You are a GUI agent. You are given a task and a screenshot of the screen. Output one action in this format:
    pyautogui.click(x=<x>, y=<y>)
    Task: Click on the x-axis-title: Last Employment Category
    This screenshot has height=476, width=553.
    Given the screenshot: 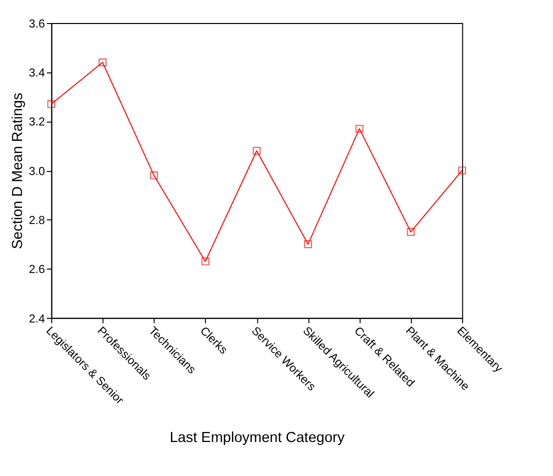 What is the action you would take?
    pyautogui.click(x=258, y=438)
    